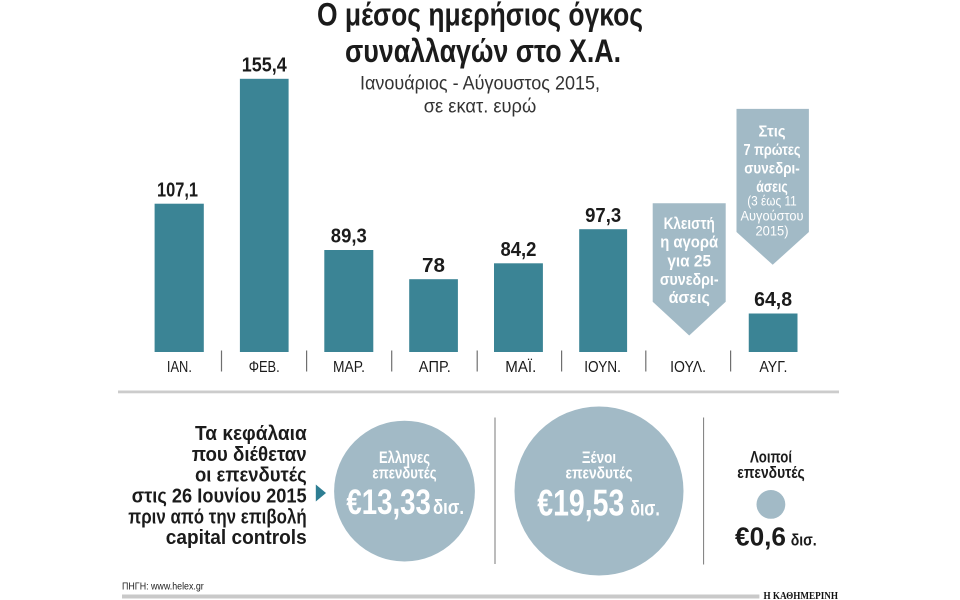 This screenshot has height=600, width=960. I want to click on svg-text: capital controls, so click(236, 538).